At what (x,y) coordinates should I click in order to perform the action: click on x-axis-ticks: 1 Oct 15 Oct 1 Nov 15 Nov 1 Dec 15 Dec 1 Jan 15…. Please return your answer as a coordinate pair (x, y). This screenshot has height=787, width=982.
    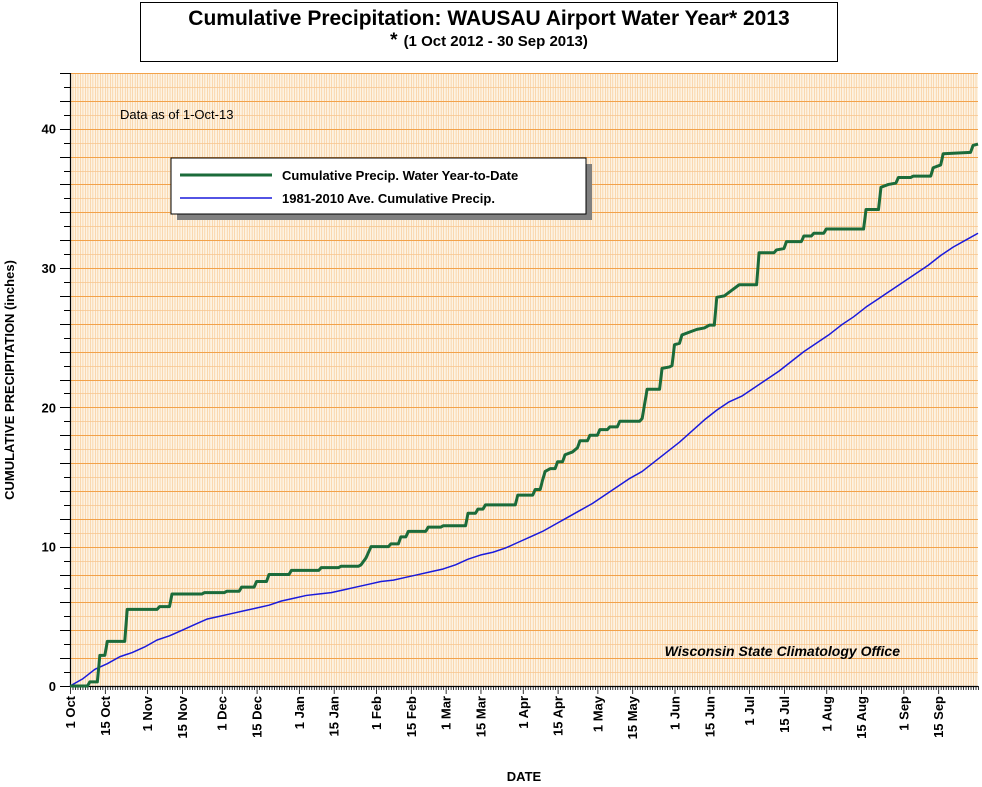
    Looking at the image, I should click on (521, 712).